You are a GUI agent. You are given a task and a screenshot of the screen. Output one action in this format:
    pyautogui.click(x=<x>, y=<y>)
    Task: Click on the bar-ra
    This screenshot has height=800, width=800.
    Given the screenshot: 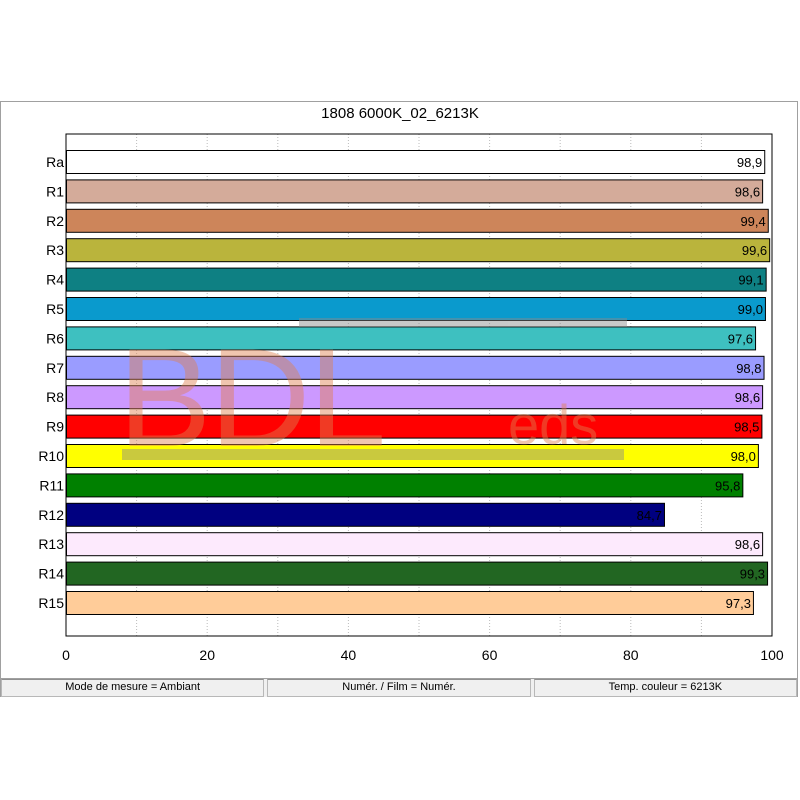 What is the action you would take?
    pyautogui.click(x=416, y=162)
    